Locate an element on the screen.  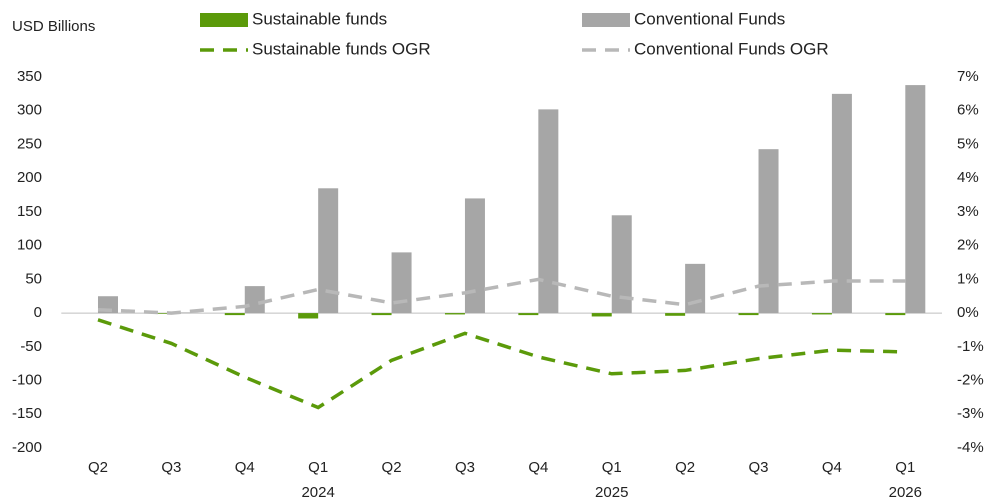
legend-label: Conventional Funds is located at coordinates (709, 18).